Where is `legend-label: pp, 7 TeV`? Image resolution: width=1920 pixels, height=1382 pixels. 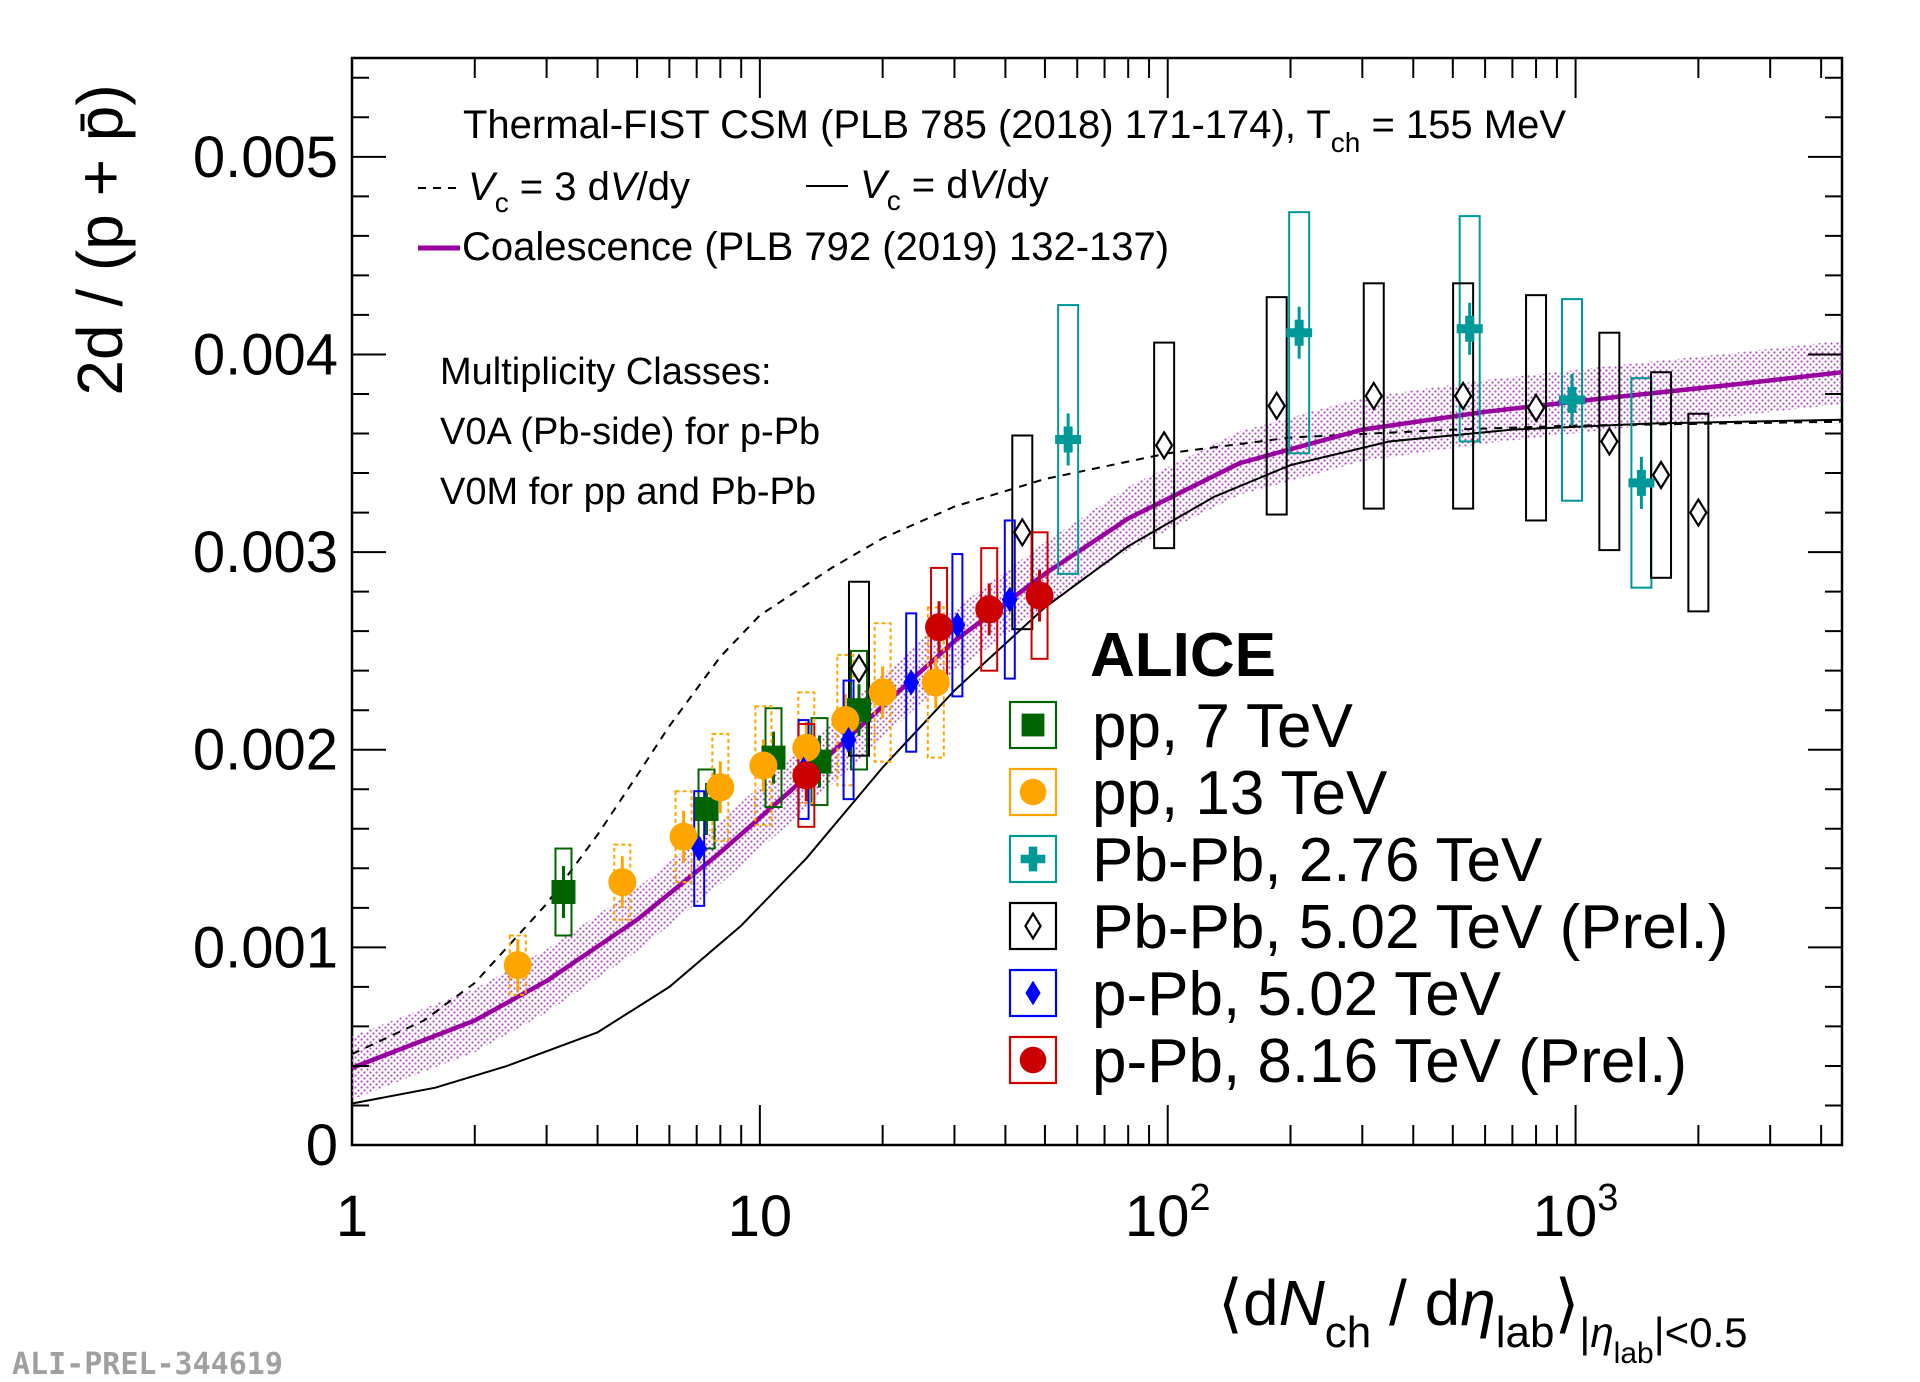
legend-label: pp, 7 TeV is located at coordinates (1222, 726).